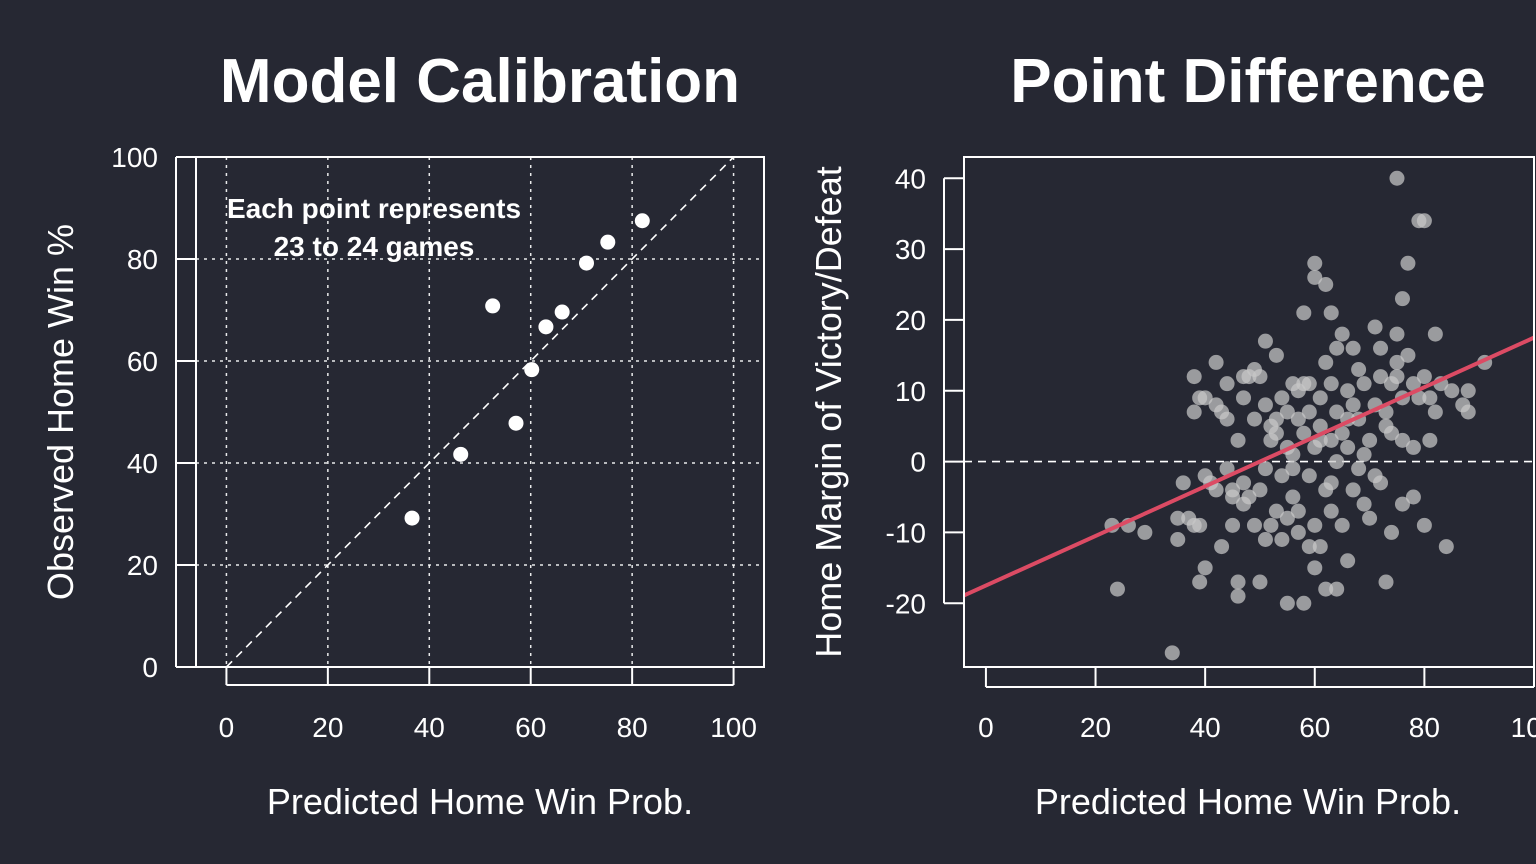 The height and width of the screenshot is (864, 1536). What do you see at coordinates (374, 227) in the screenshot?
I see `calibration-annotation: Each point represents 23 to 24 games` at bounding box center [374, 227].